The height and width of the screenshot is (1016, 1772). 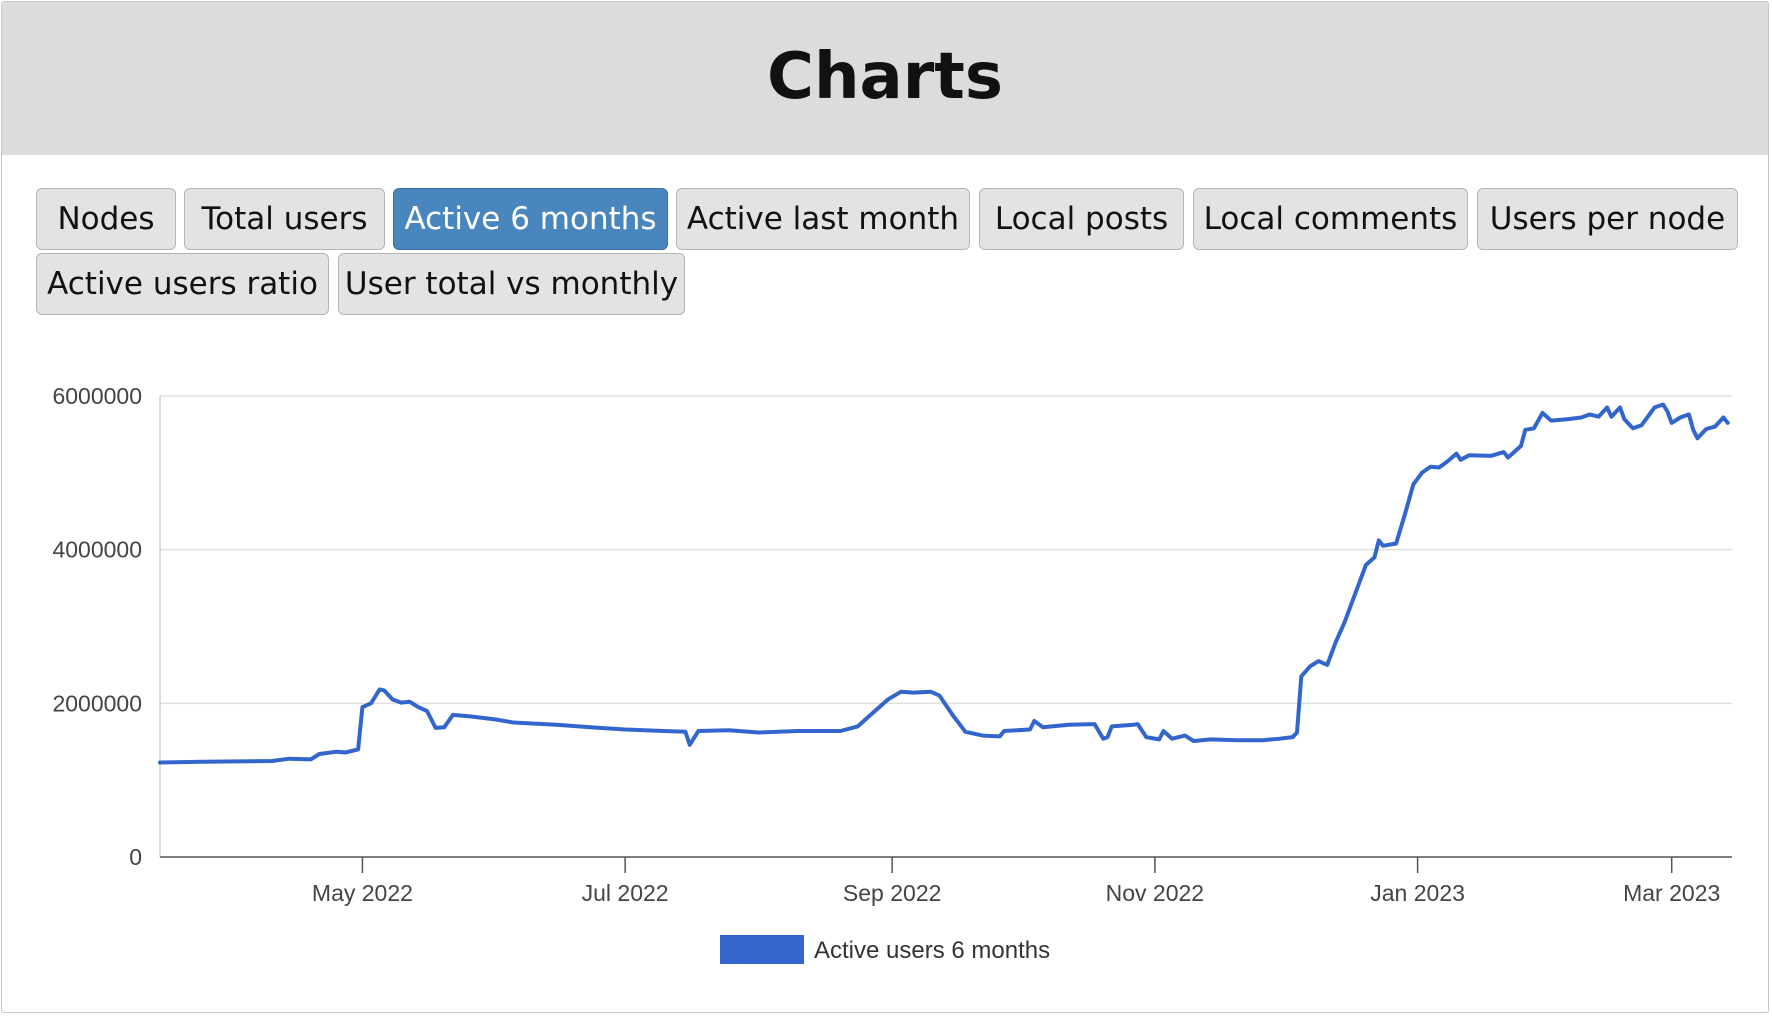 I want to click on y-tick-label: 4000000, so click(x=97, y=550).